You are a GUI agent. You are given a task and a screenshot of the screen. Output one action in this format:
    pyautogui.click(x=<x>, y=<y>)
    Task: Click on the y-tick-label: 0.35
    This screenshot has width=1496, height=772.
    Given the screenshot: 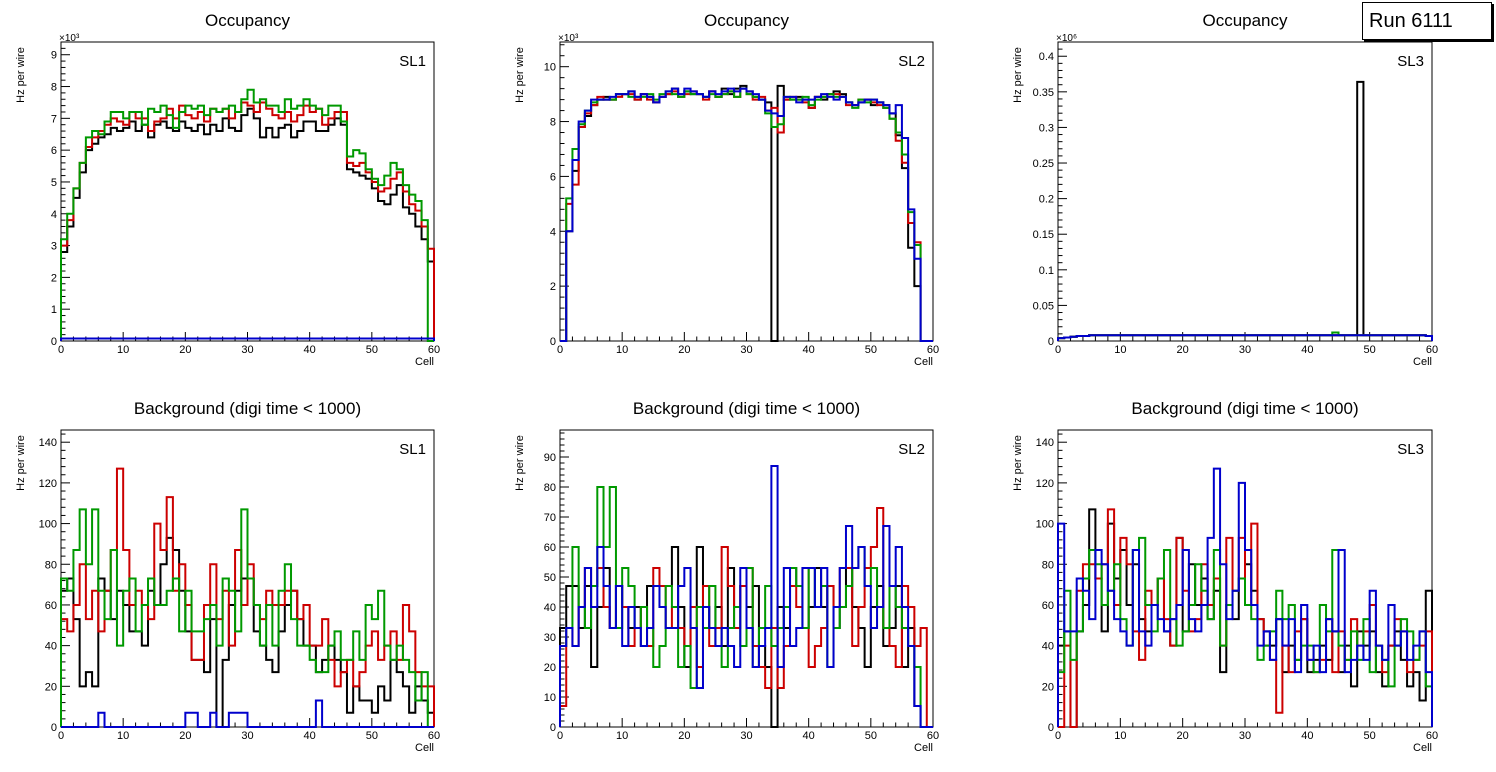 What is the action you would take?
    pyautogui.click(x=1043, y=93)
    